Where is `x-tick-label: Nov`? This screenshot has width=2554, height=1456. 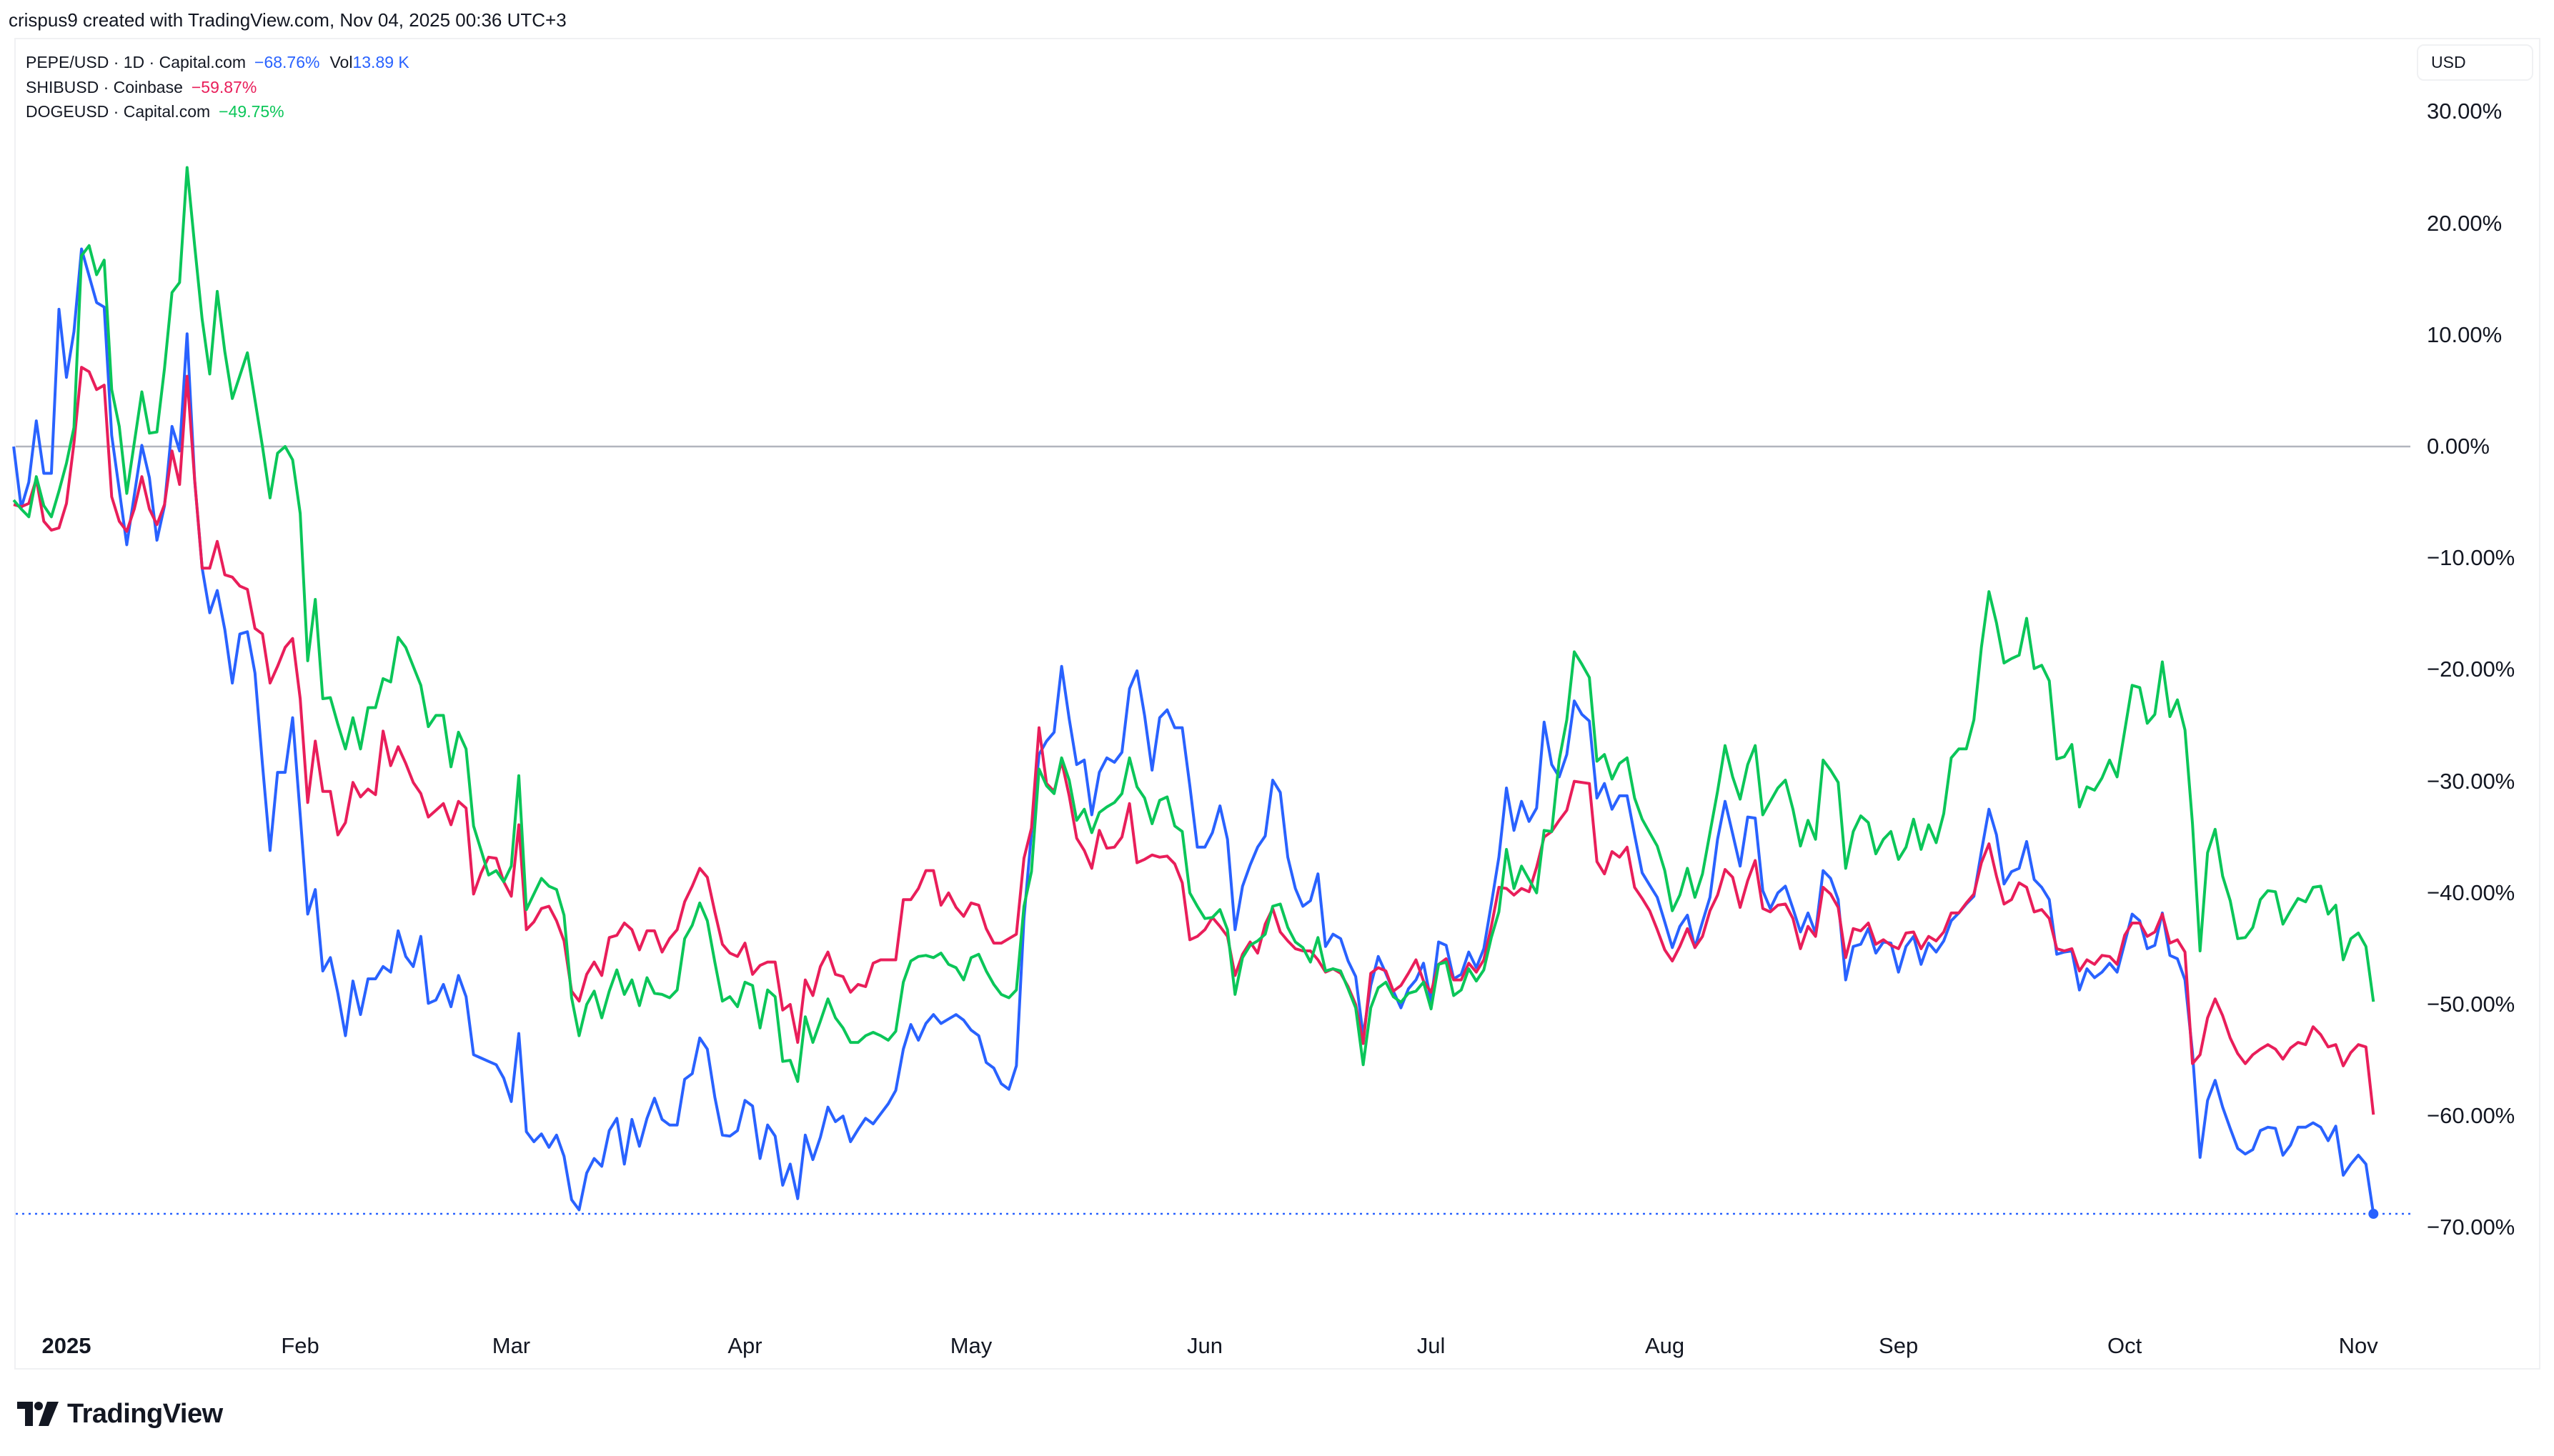
x-tick-label: Nov is located at coordinates (2358, 1345).